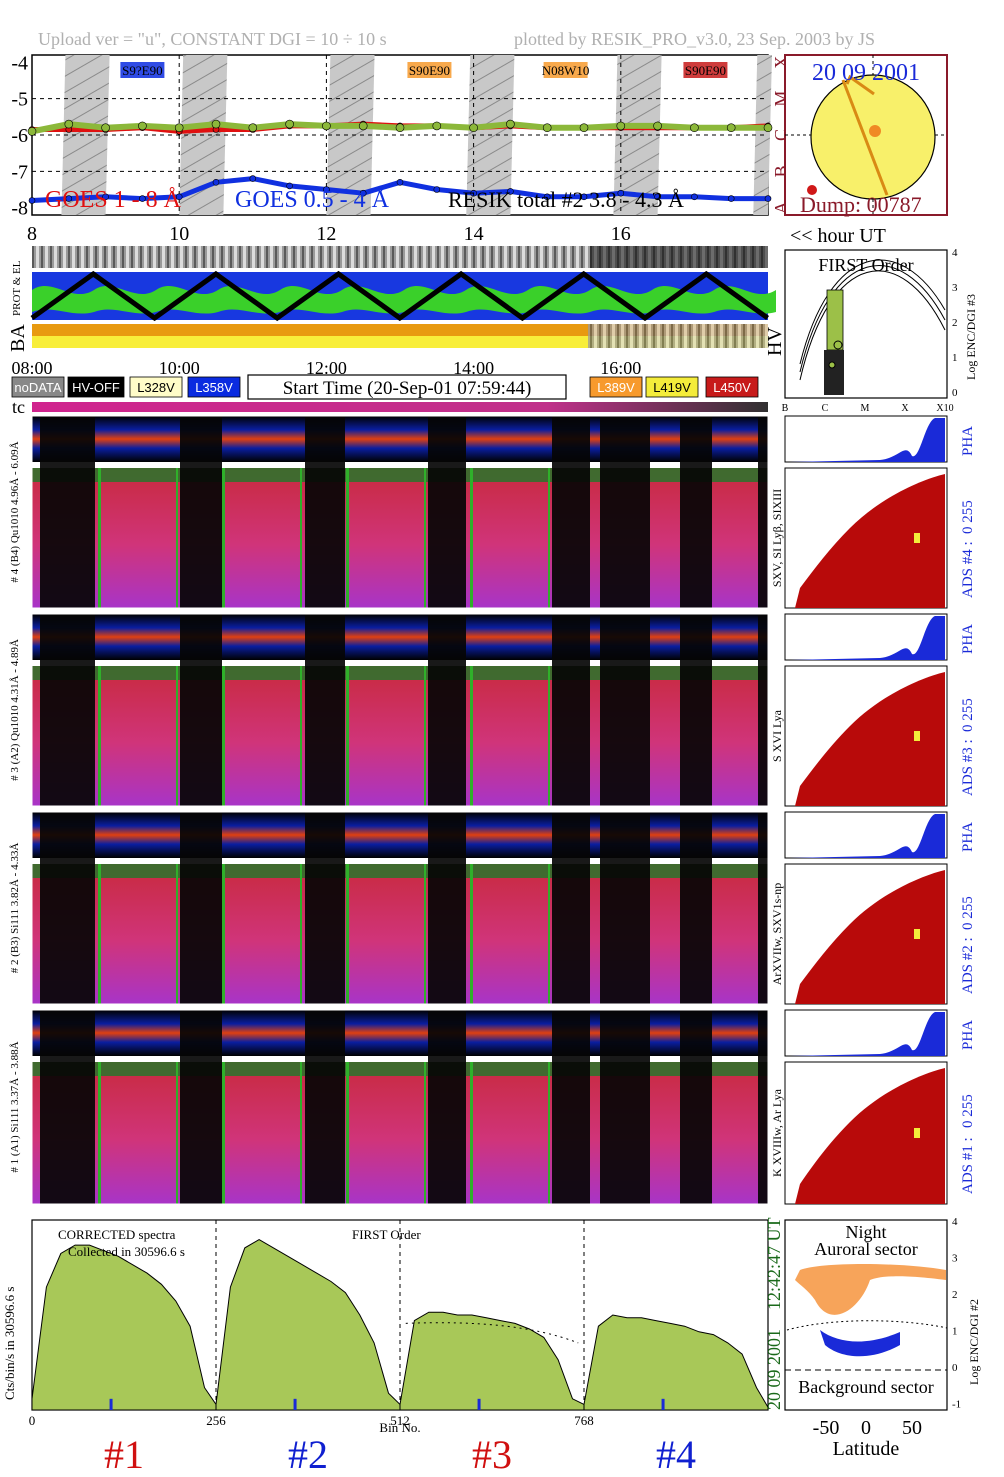 The height and width of the screenshot is (1477, 1004). Describe the element at coordinates (974, 1342) in the screenshot. I see `latitude-ylabel: Log ENC/DGI #2` at that location.